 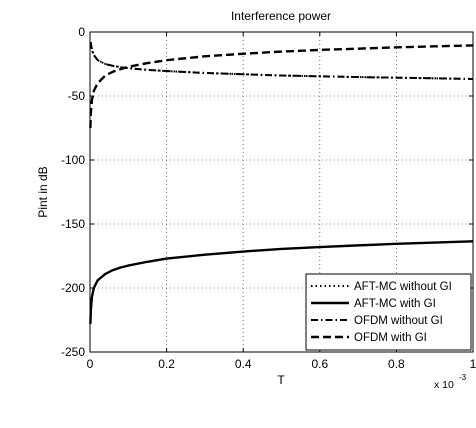 What do you see at coordinates (43, 191) in the screenshot?
I see `y-axis-label: Pint in dB` at bounding box center [43, 191].